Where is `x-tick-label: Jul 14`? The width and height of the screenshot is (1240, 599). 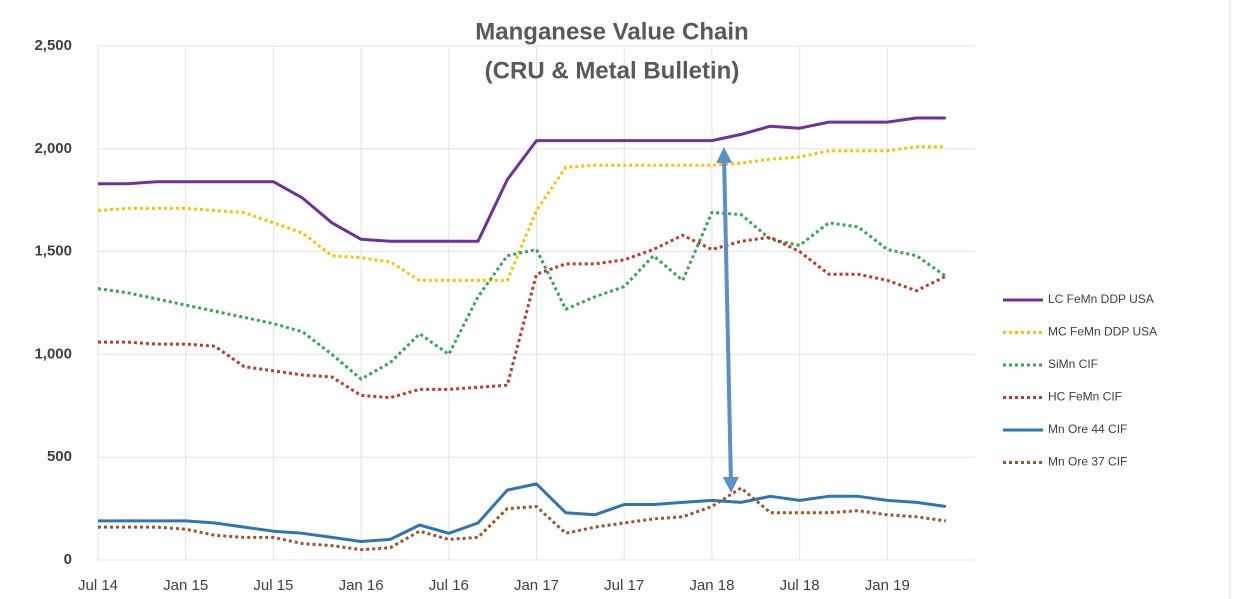 x-tick-label: Jul 14 is located at coordinates (98, 585).